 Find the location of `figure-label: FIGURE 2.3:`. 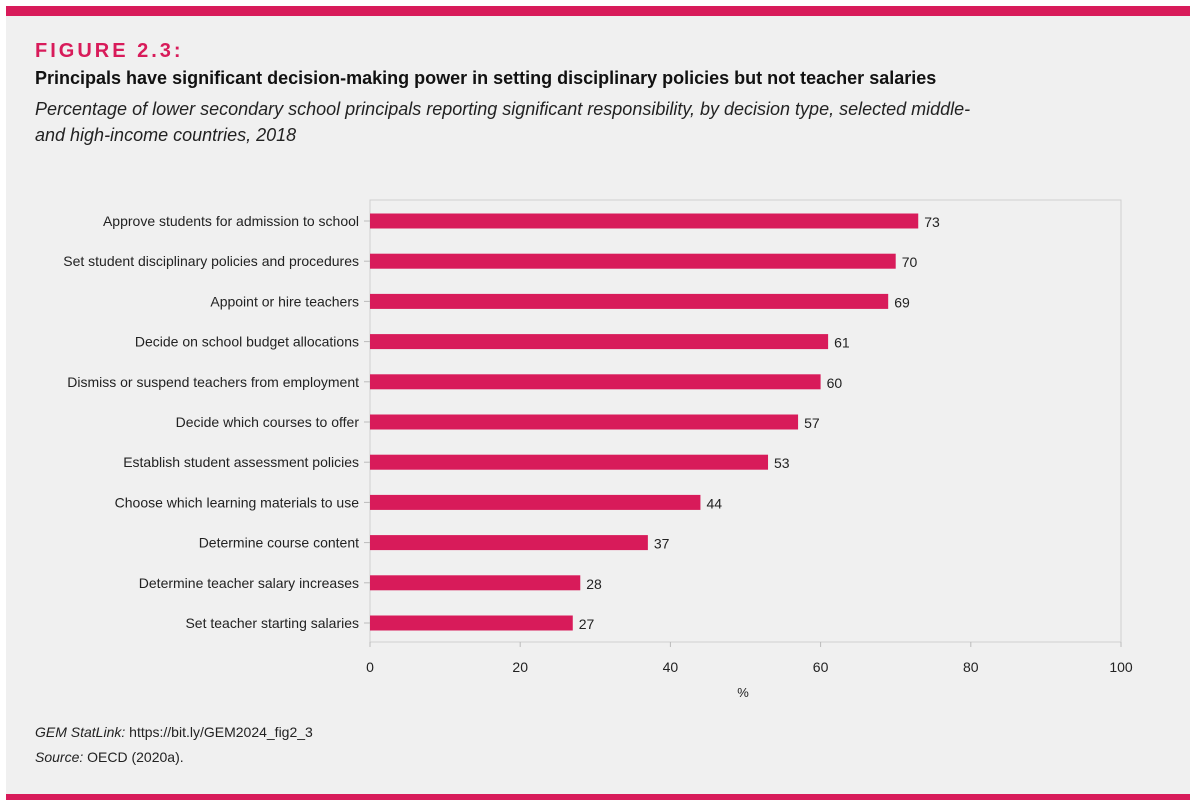

figure-label: FIGURE 2.3: is located at coordinates (109, 51).